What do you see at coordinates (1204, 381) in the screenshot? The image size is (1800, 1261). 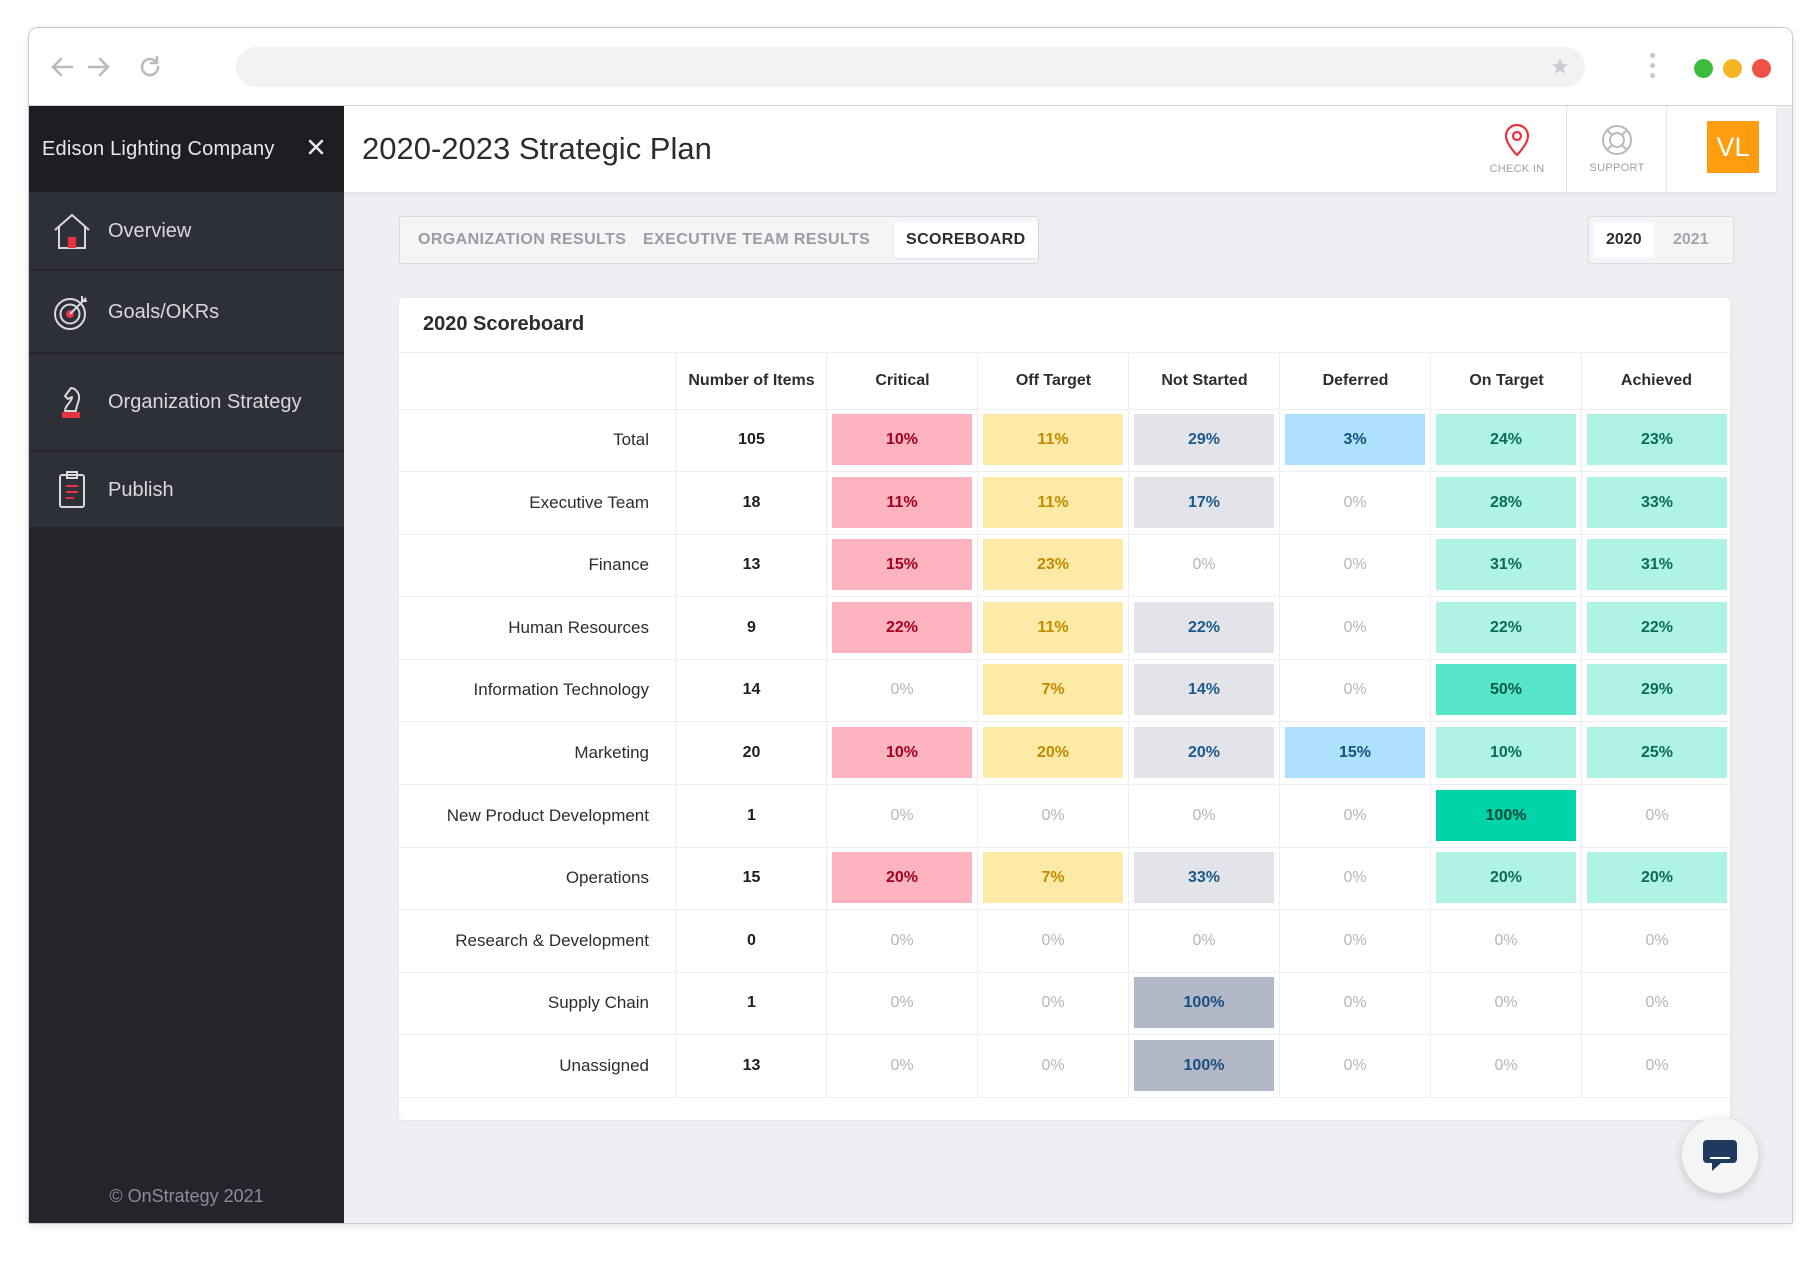 I see `column-header: Not Started` at bounding box center [1204, 381].